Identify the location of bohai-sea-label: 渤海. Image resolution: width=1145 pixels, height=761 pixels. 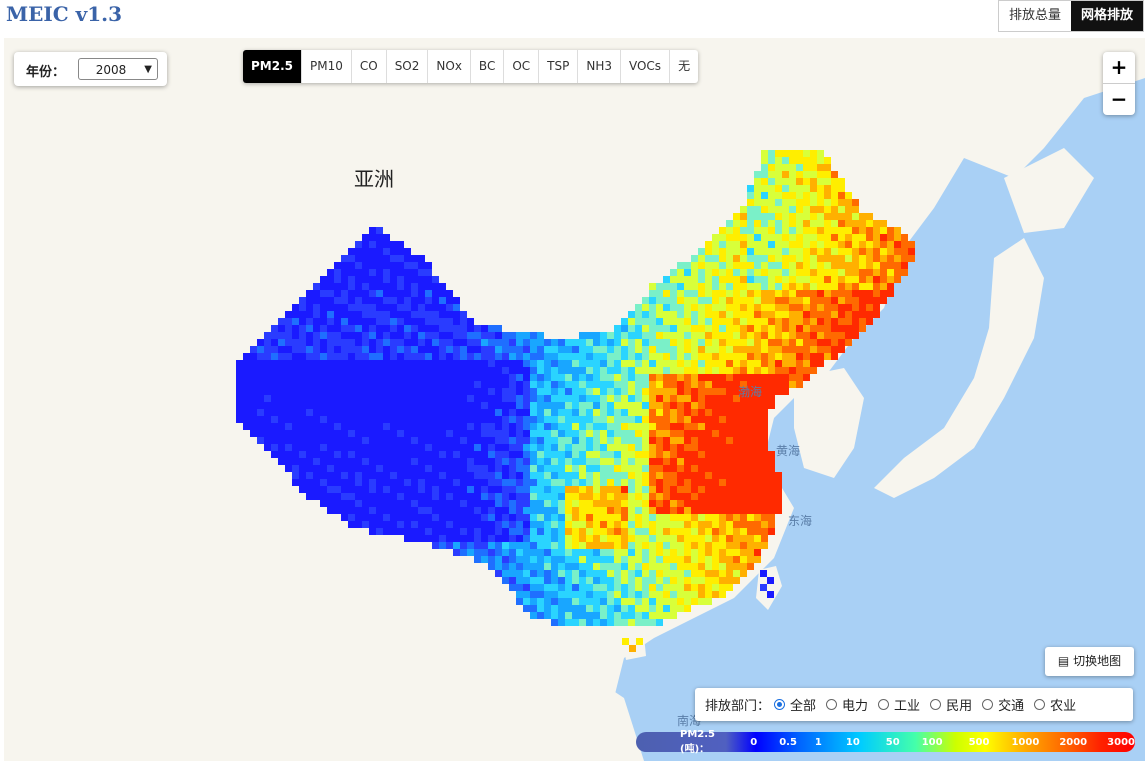
(750, 392).